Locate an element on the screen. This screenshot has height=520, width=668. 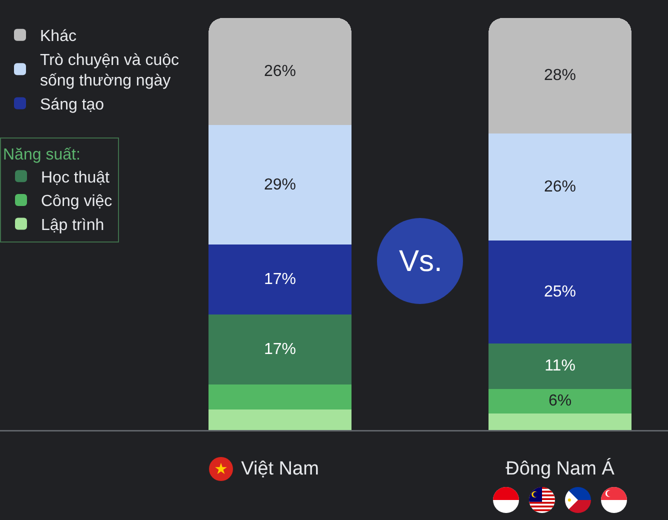
x-tick-label: Đông Nam Á is located at coordinates (560, 468).